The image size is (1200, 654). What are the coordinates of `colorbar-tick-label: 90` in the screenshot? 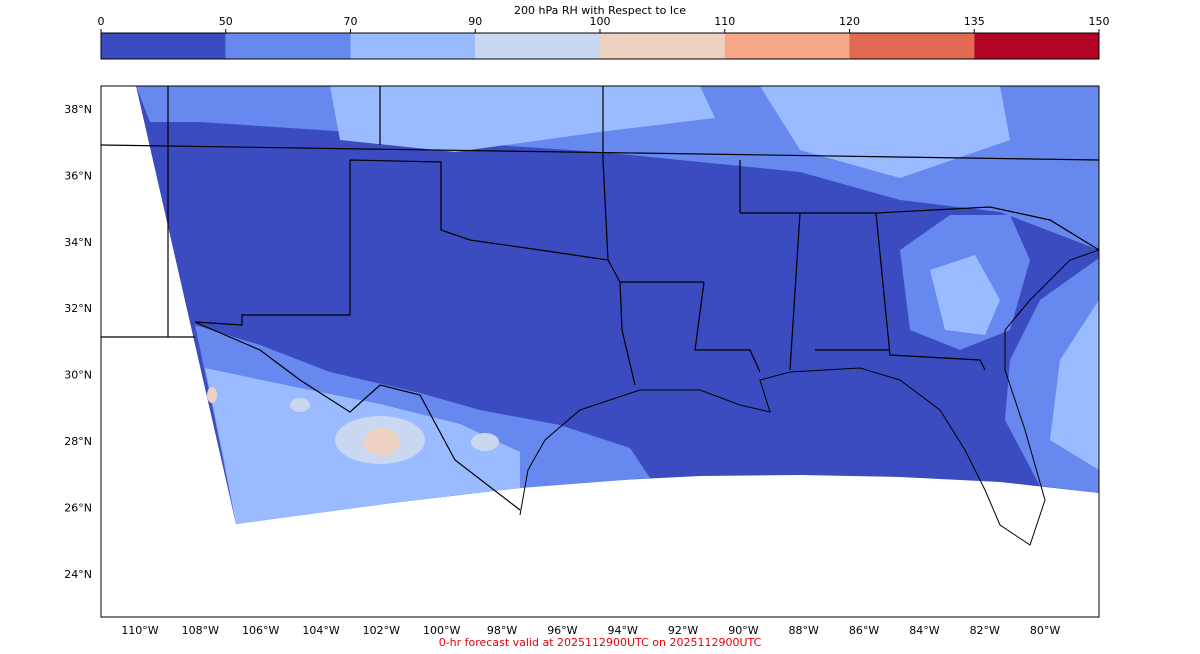 It's located at (475, 21).